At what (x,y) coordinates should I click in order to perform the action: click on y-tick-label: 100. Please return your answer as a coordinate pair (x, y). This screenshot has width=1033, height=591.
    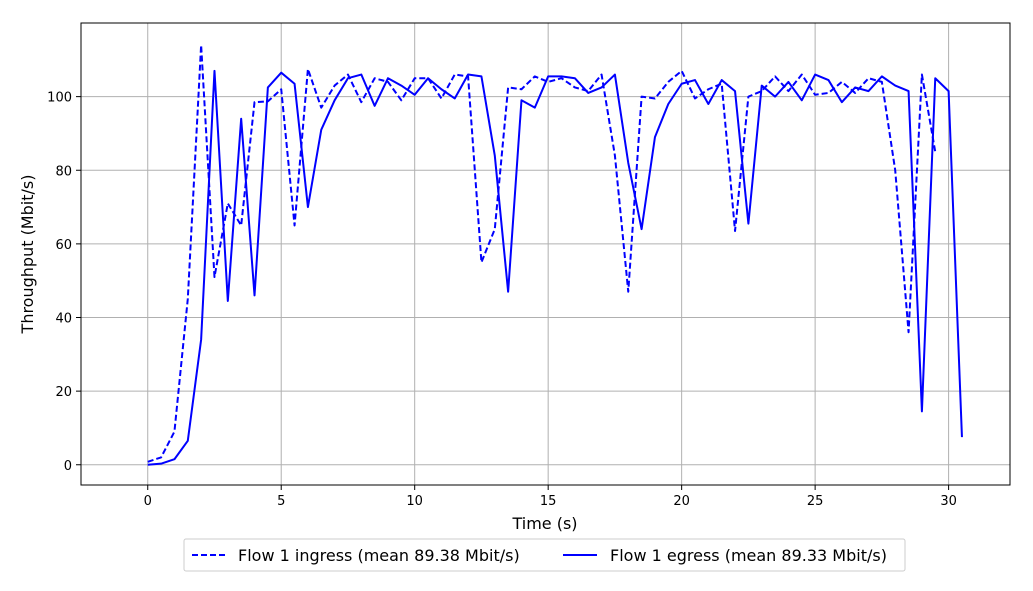
    Looking at the image, I should click on (59, 98).